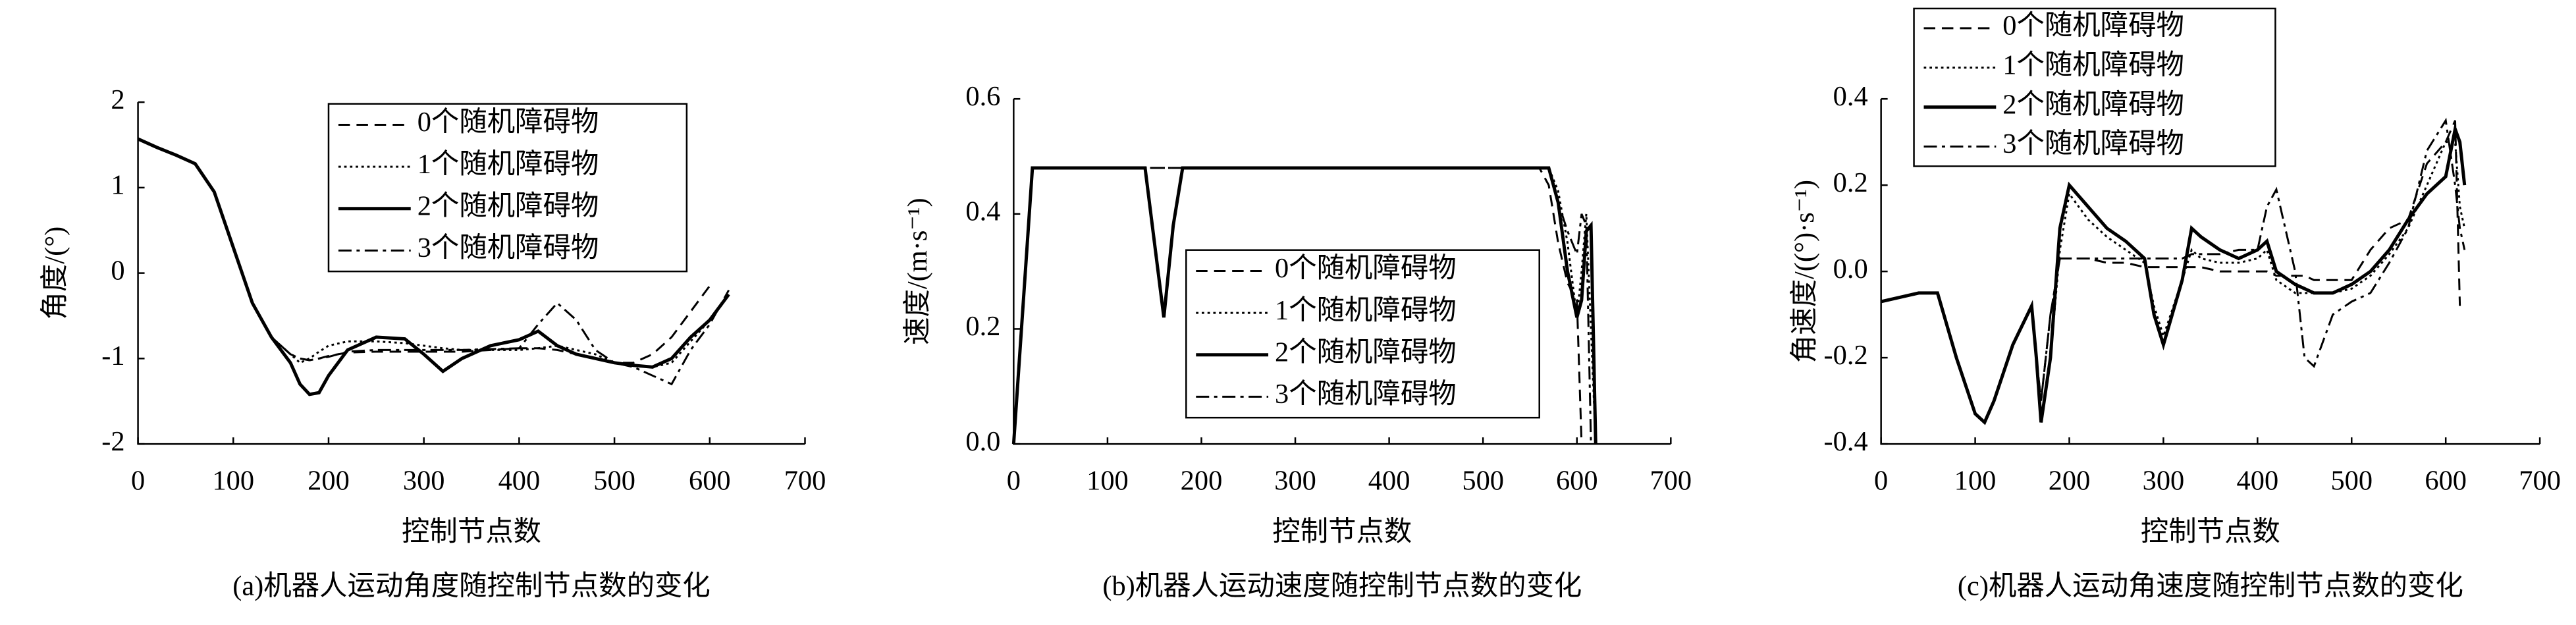 The image size is (2576, 625). What do you see at coordinates (112, 355) in the screenshot?
I see `y-tick-label: -1` at bounding box center [112, 355].